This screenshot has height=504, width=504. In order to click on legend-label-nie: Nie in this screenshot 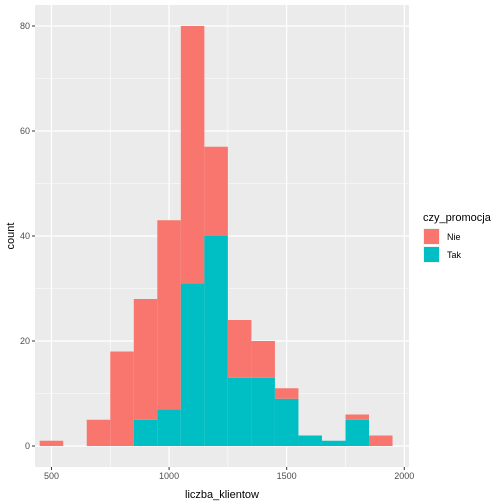, I will do `click(454, 237)`.